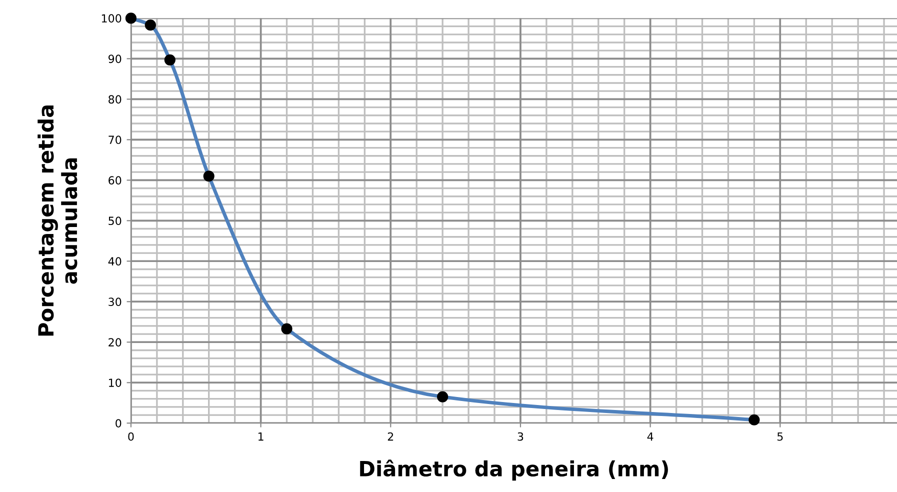  Describe the element at coordinates (115, 383) in the screenshot. I see `y-tick-label: 10` at that location.